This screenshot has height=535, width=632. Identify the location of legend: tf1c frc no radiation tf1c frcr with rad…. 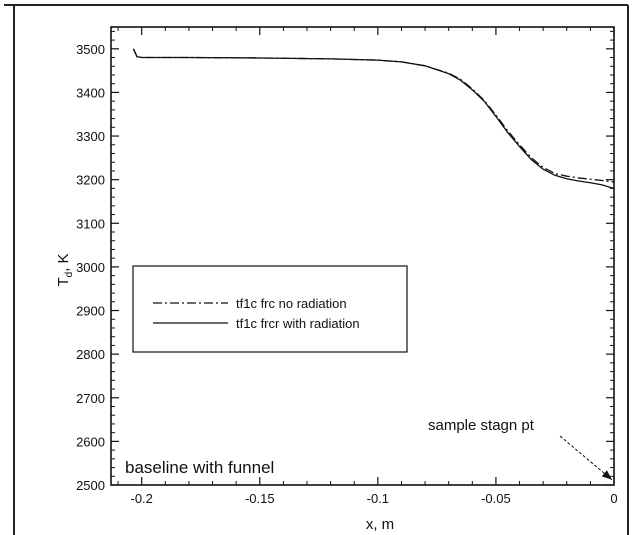
(270, 309).